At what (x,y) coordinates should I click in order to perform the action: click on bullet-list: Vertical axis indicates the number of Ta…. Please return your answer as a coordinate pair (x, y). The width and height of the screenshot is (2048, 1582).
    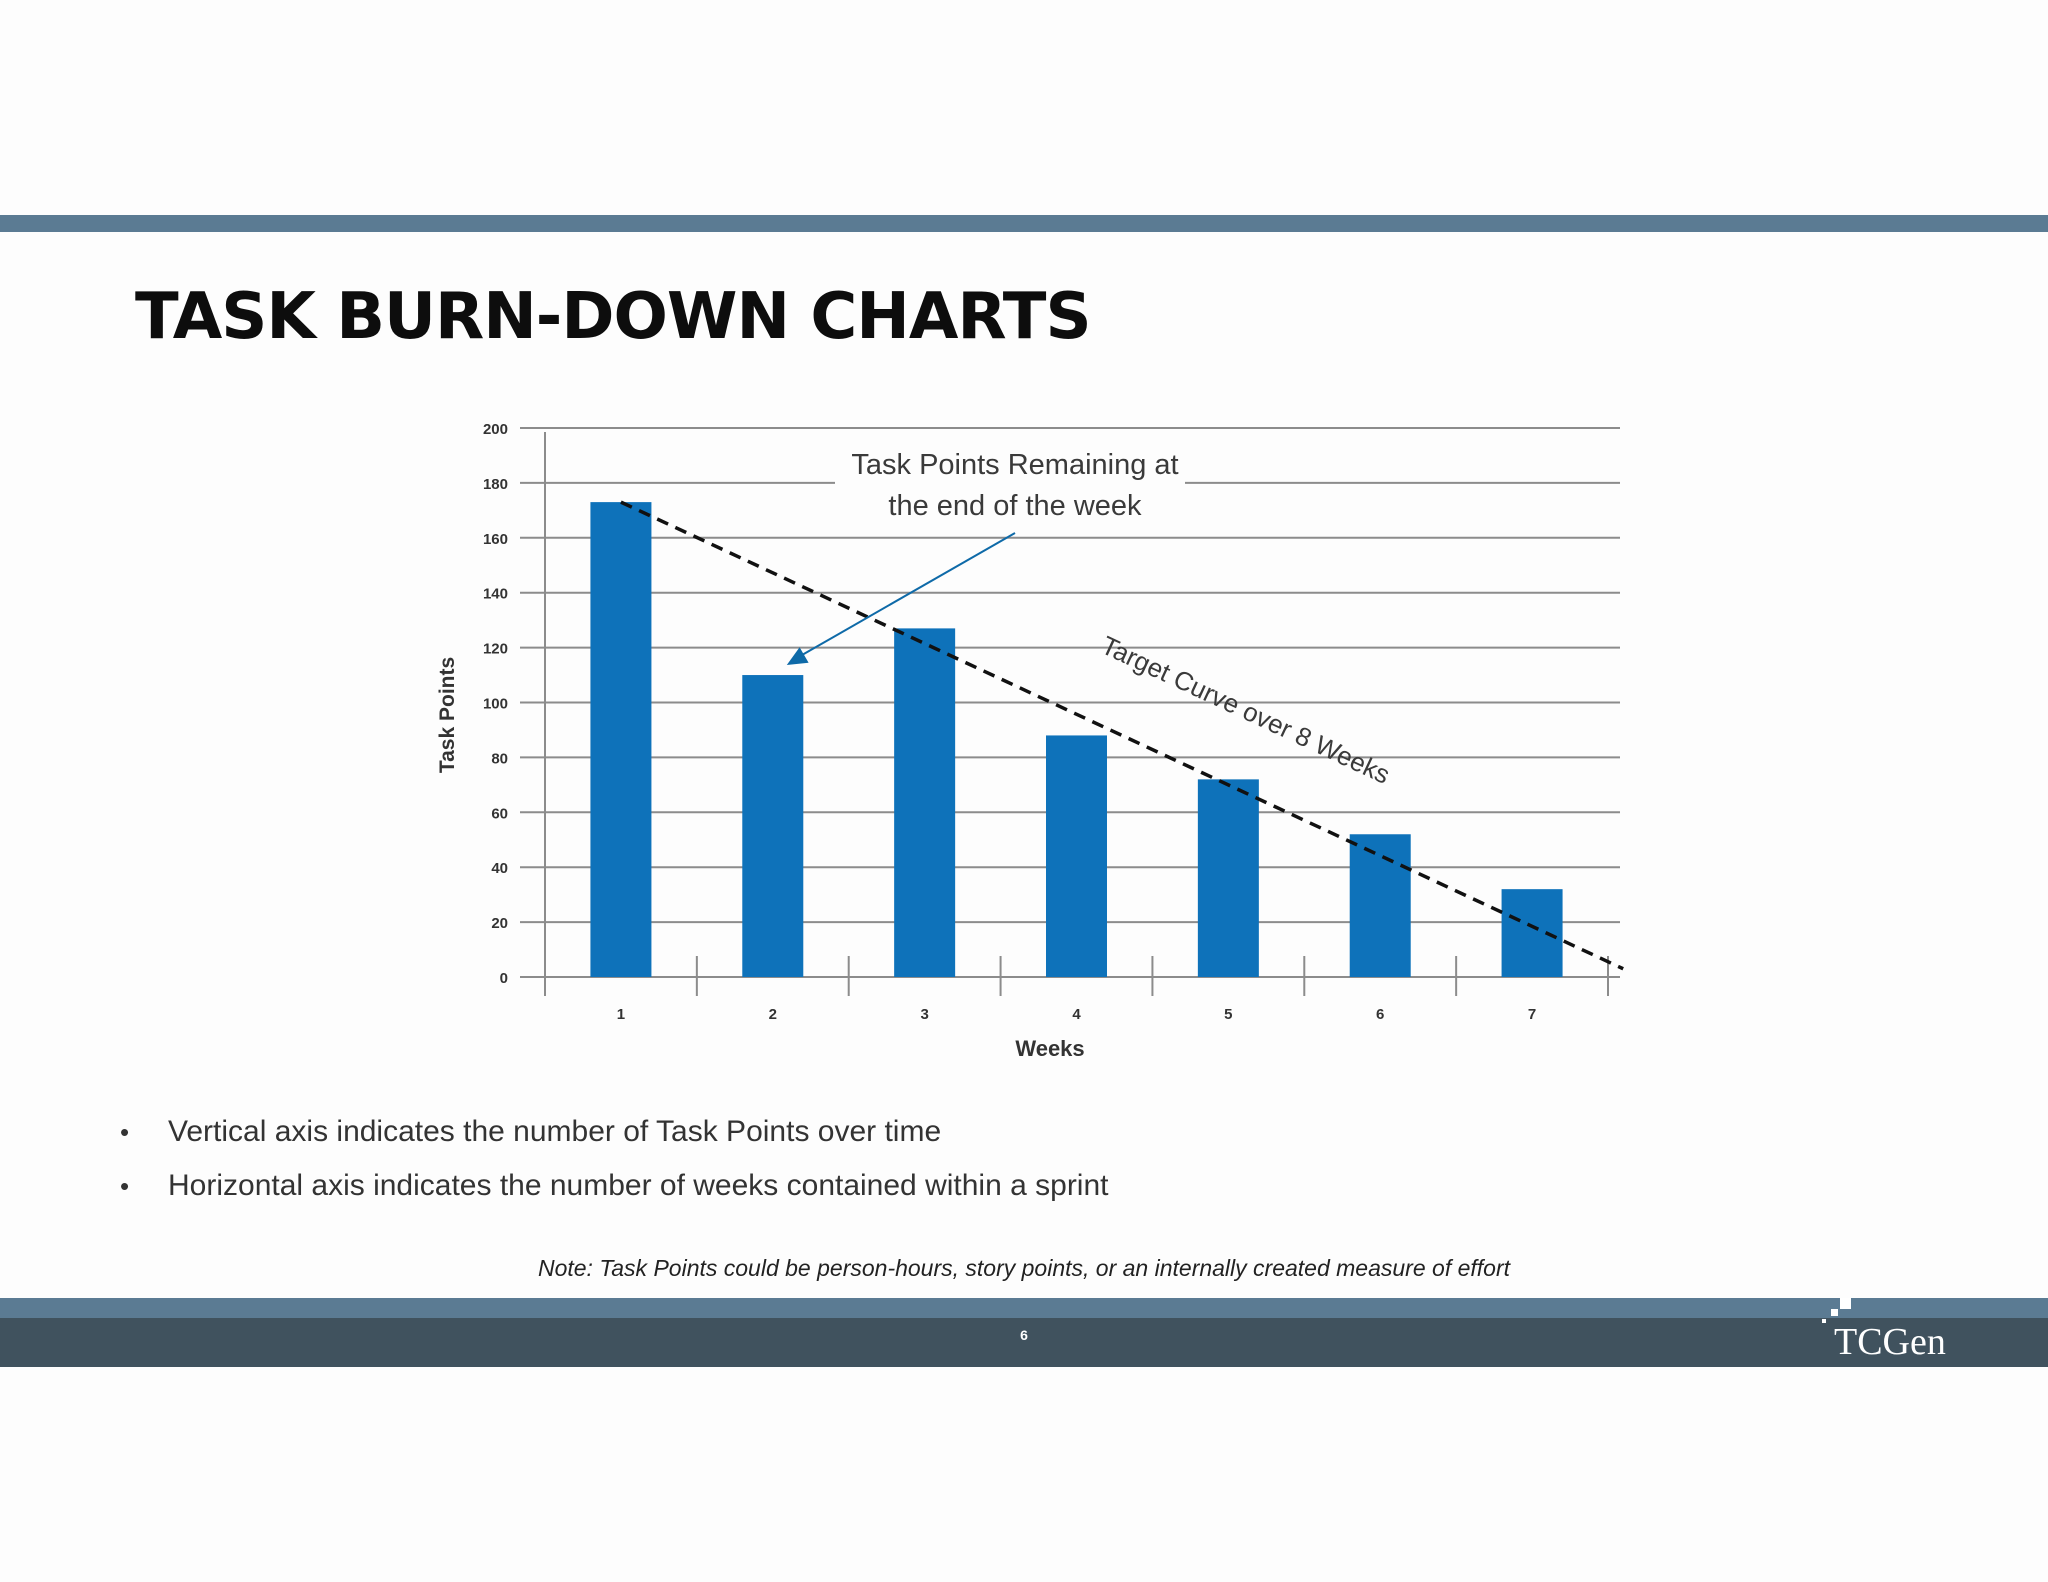
    Looking at the image, I should click on (613, 1159).